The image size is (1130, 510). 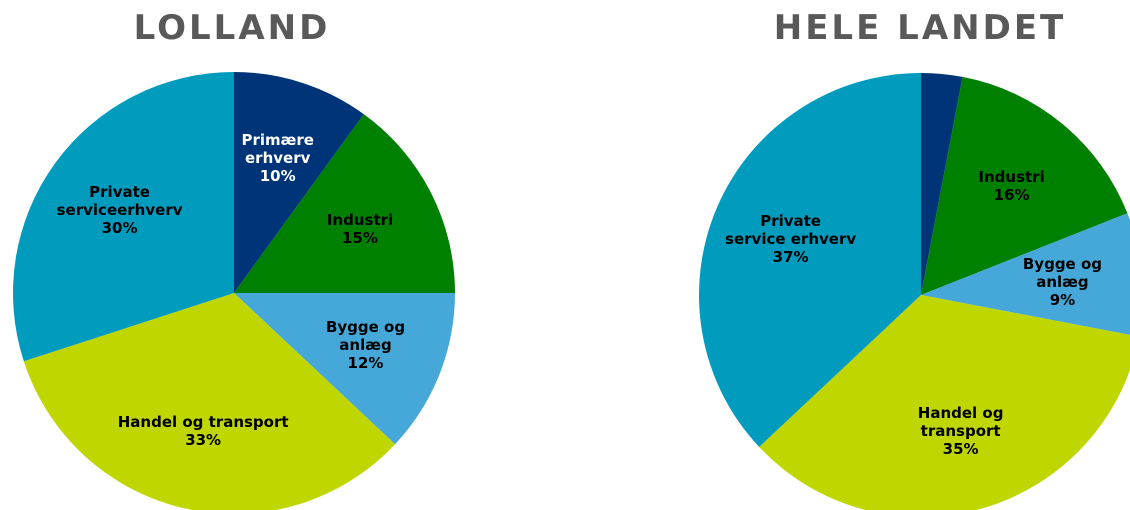 What do you see at coordinates (232, 28) in the screenshot?
I see `chart-title: LOLLAND` at bounding box center [232, 28].